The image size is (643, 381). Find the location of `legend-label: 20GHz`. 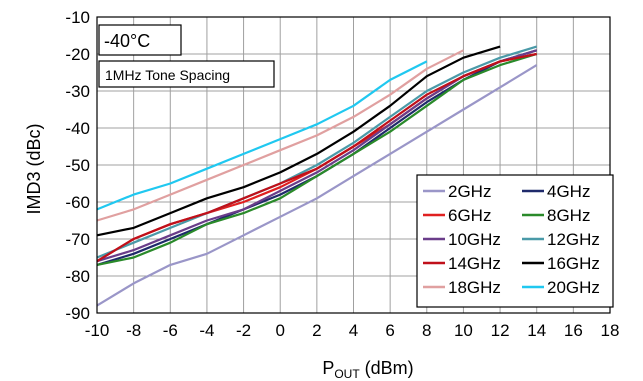

legend-label: 20GHz is located at coordinates (573, 287).